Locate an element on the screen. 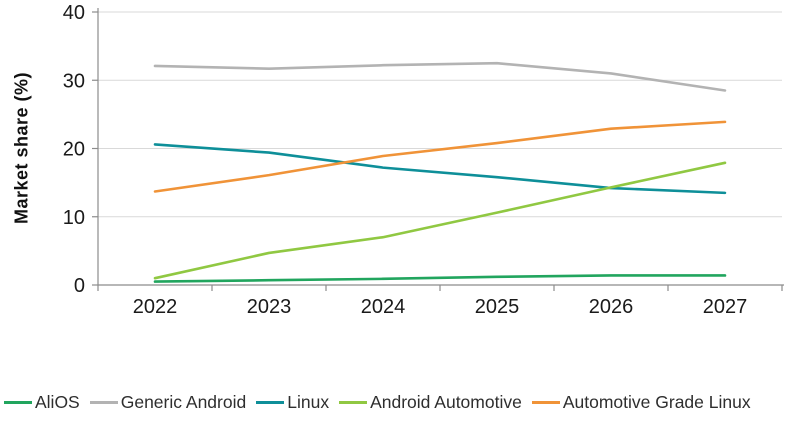 This screenshot has height=422, width=796. y-tick-label: 0 is located at coordinates (79, 286).